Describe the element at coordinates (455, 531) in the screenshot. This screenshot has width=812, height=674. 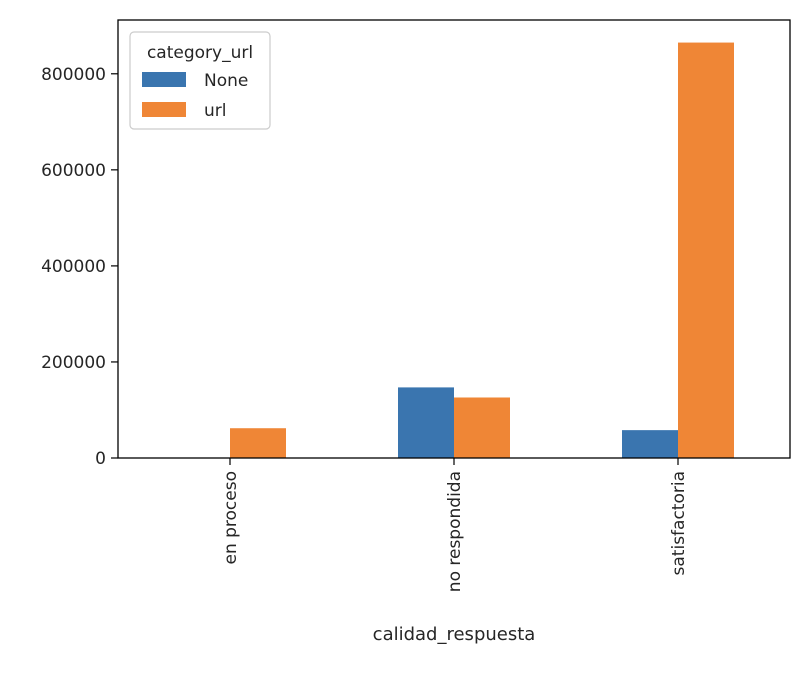
I see `x-tick-label: no respondida` at that location.